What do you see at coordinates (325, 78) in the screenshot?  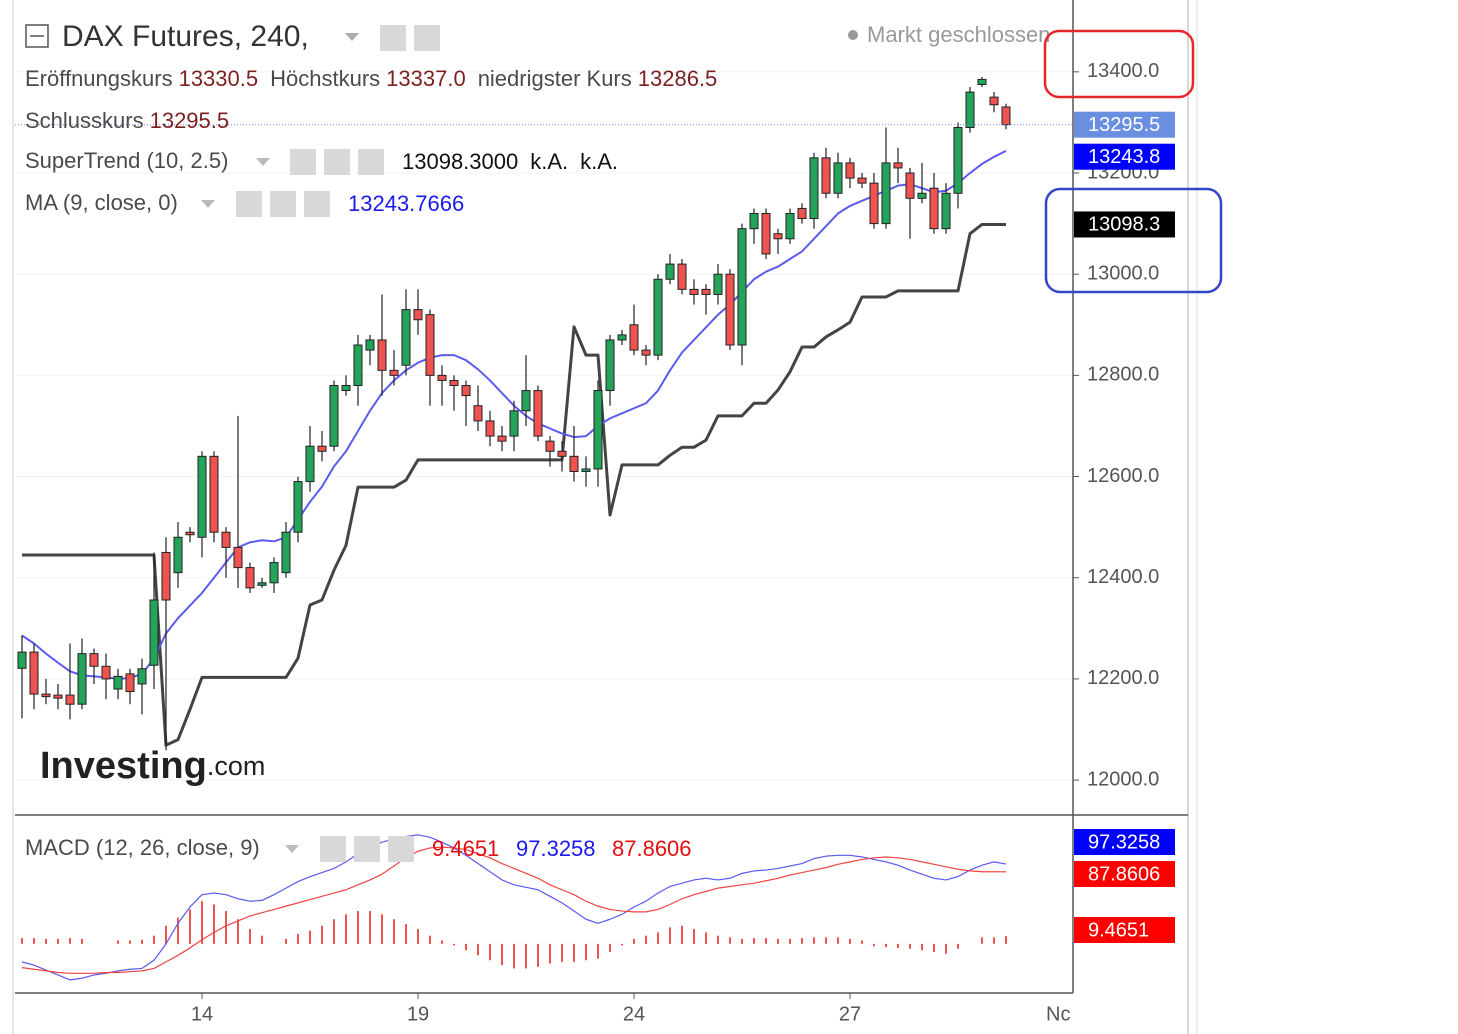 I see `legend-label: Höchstkurs` at bounding box center [325, 78].